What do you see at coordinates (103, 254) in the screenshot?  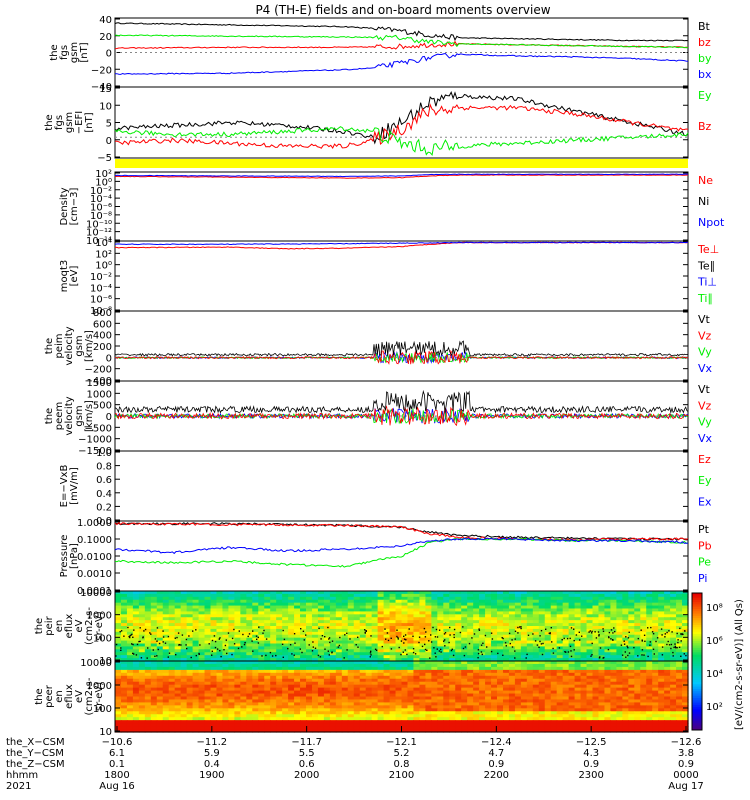 I see `y-tick-label: 10²` at bounding box center [103, 254].